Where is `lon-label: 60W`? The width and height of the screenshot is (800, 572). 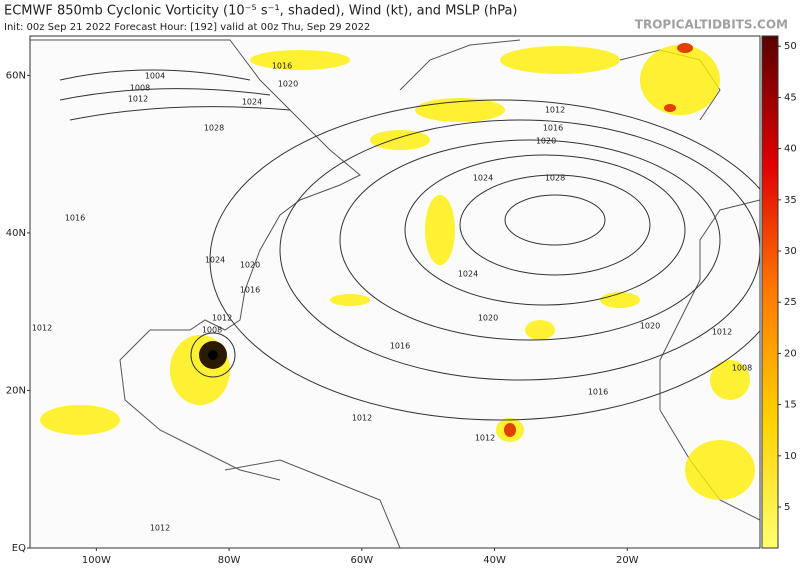
lon-label: 60W is located at coordinates (362, 560).